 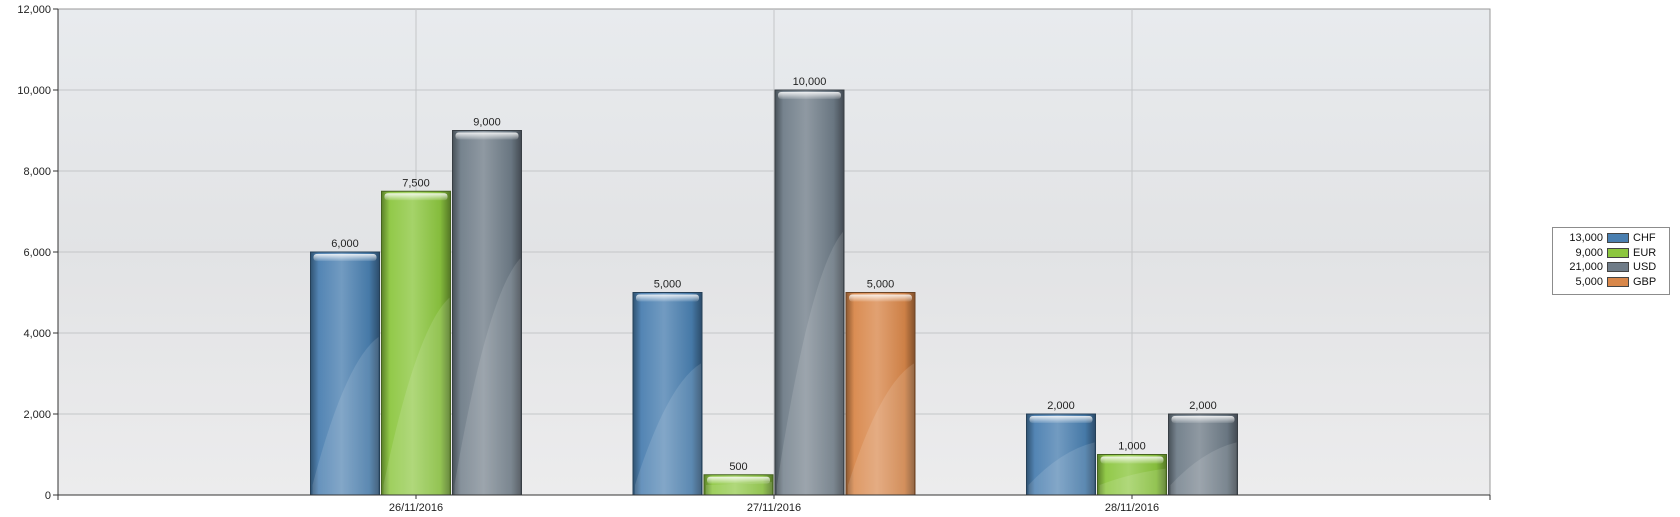 I want to click on legend-item-usd: 21,000 USD, so click(x=1610, y=267).